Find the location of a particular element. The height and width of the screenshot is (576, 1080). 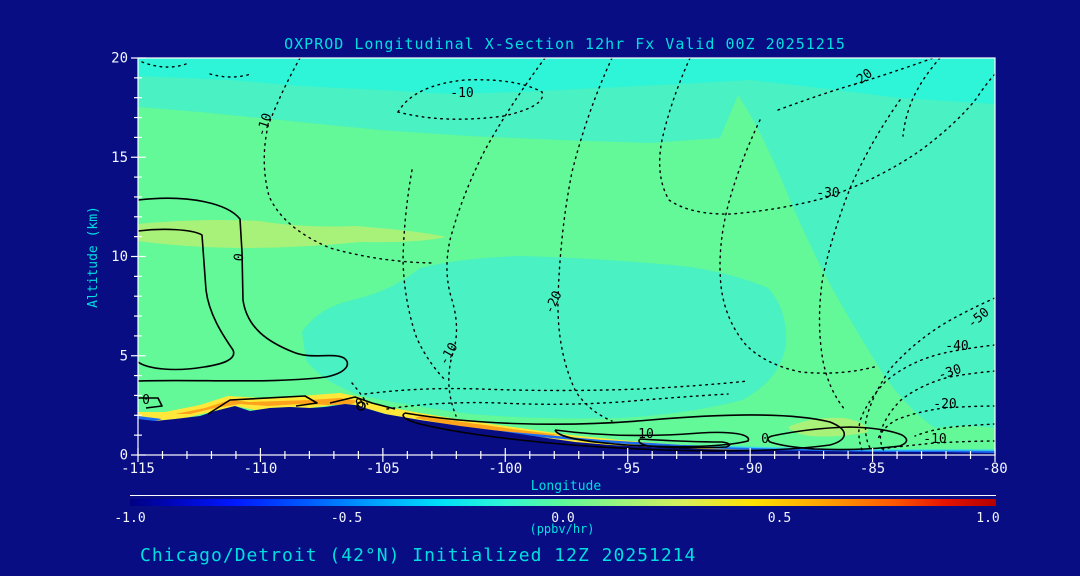

colorbar-tick-label: 0.0 is located at coordinates (562, 518).